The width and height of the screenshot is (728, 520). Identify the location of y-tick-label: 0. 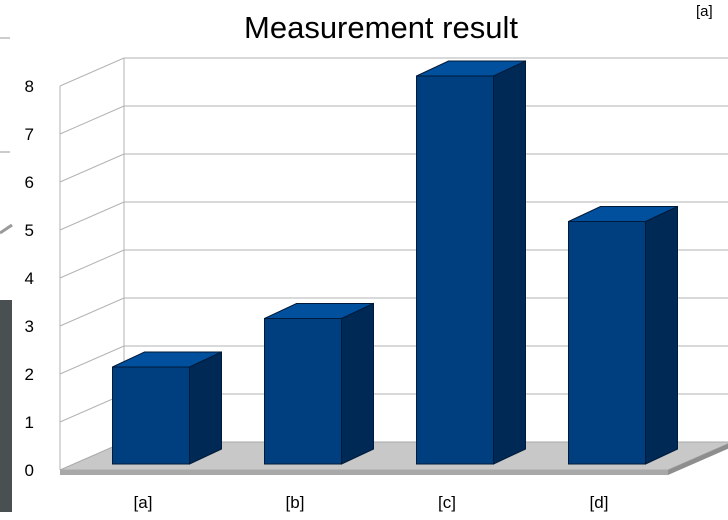
(29, 470).